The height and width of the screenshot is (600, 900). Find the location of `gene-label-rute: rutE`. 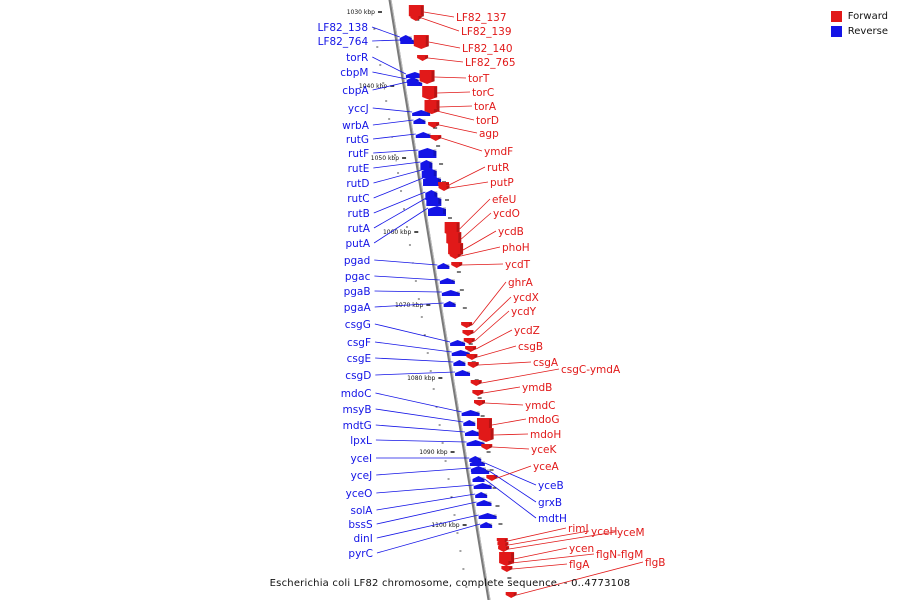

gene-label-rute: rutE is located at coordinates (359, 169).